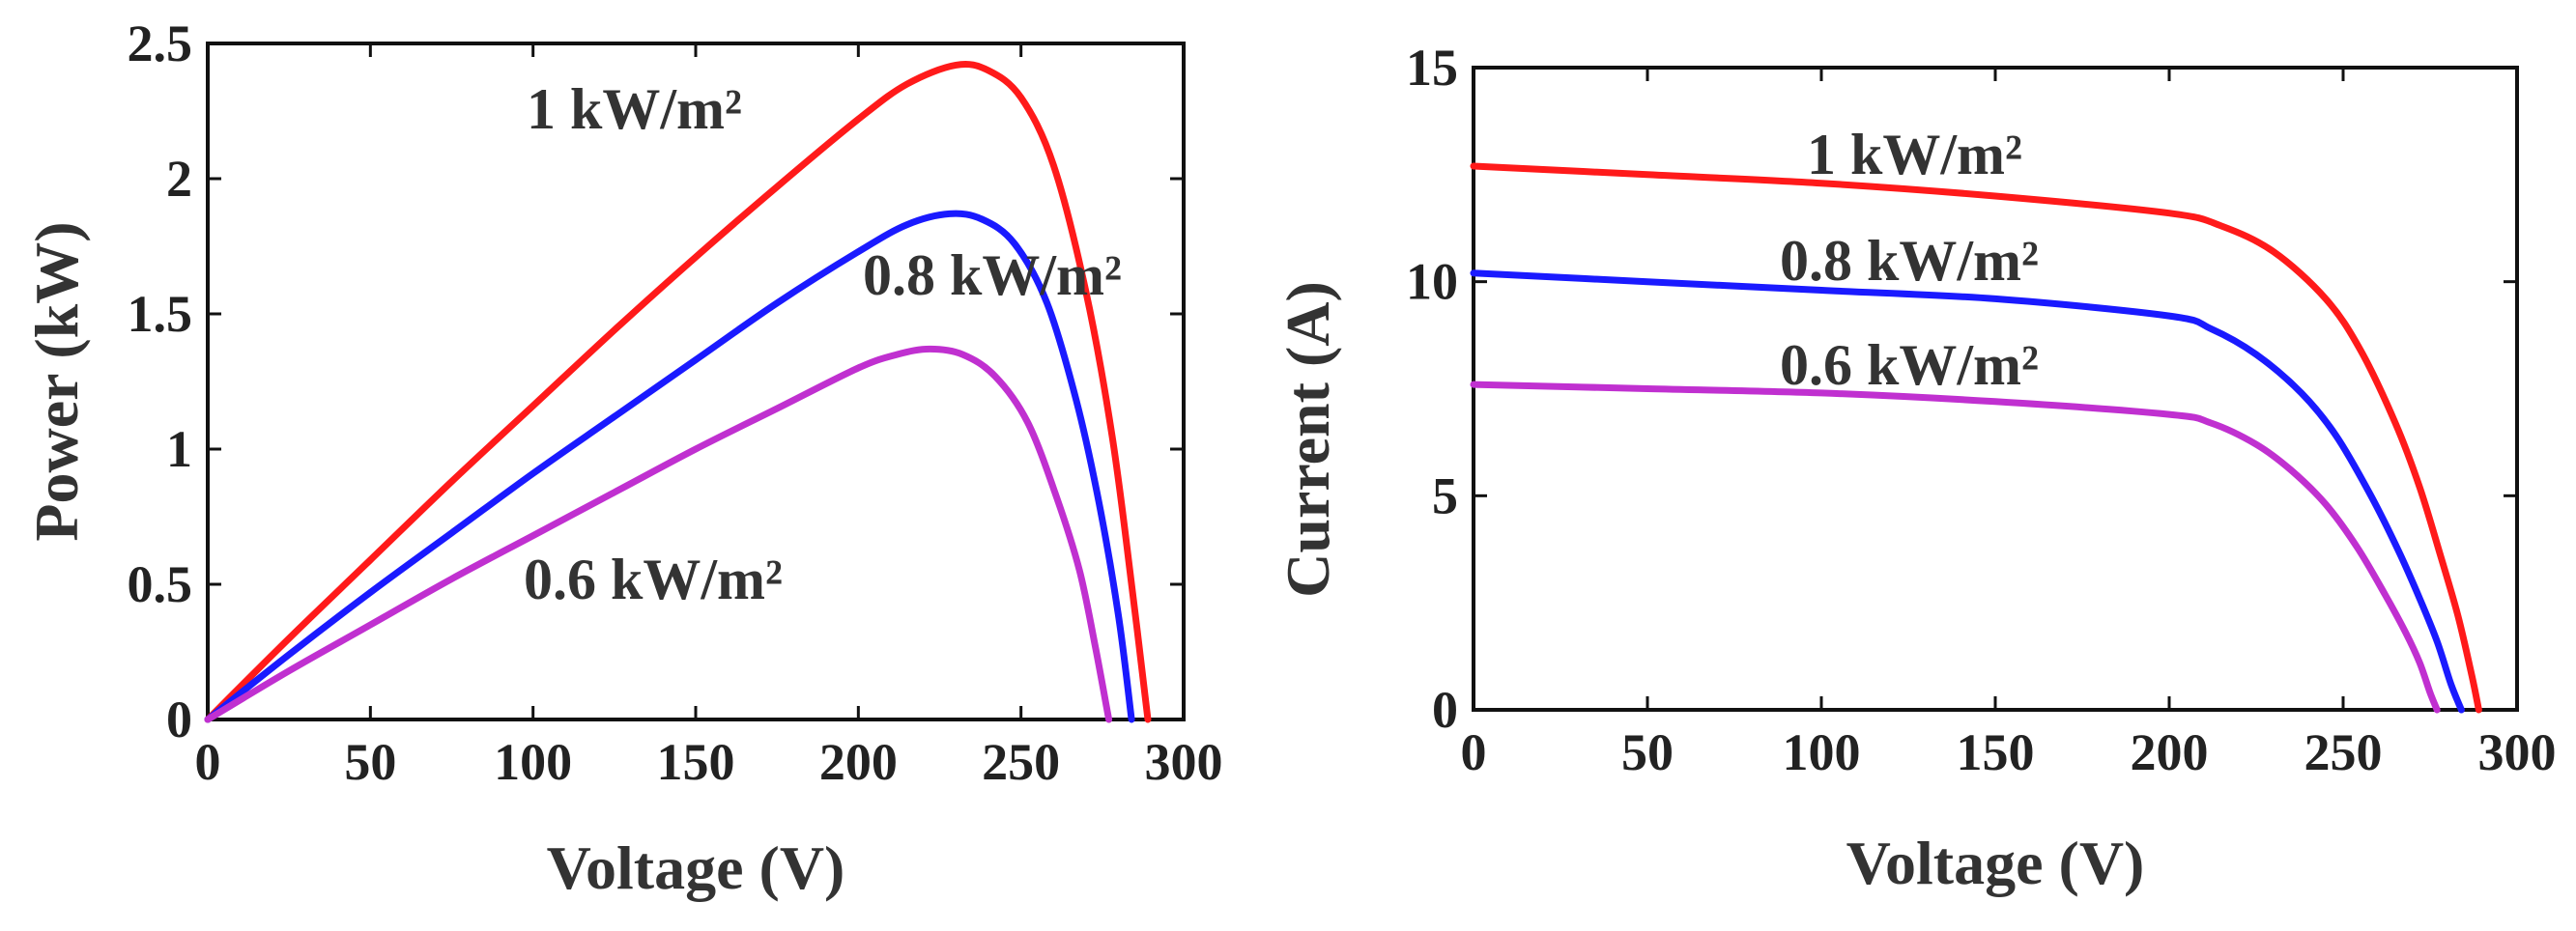  What do you see at coordinates (179, 179) in the screenshot?
I see `power-y-tick-label: 2` at bounding box center [179, 179].